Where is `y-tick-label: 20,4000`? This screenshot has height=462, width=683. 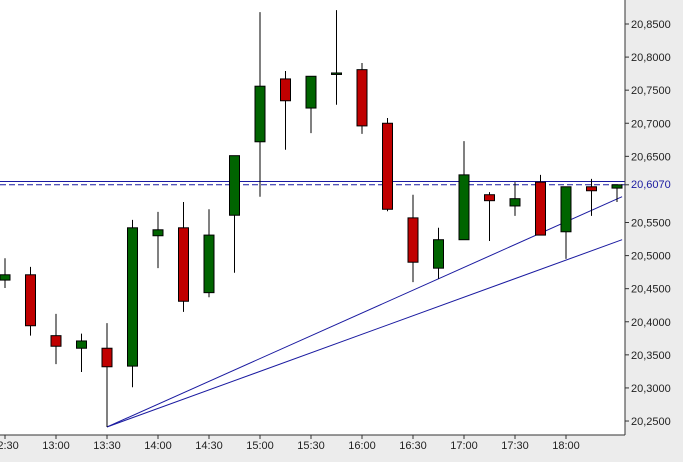
y-tick-label: 20,4000 is located at coordinates (651, 323).